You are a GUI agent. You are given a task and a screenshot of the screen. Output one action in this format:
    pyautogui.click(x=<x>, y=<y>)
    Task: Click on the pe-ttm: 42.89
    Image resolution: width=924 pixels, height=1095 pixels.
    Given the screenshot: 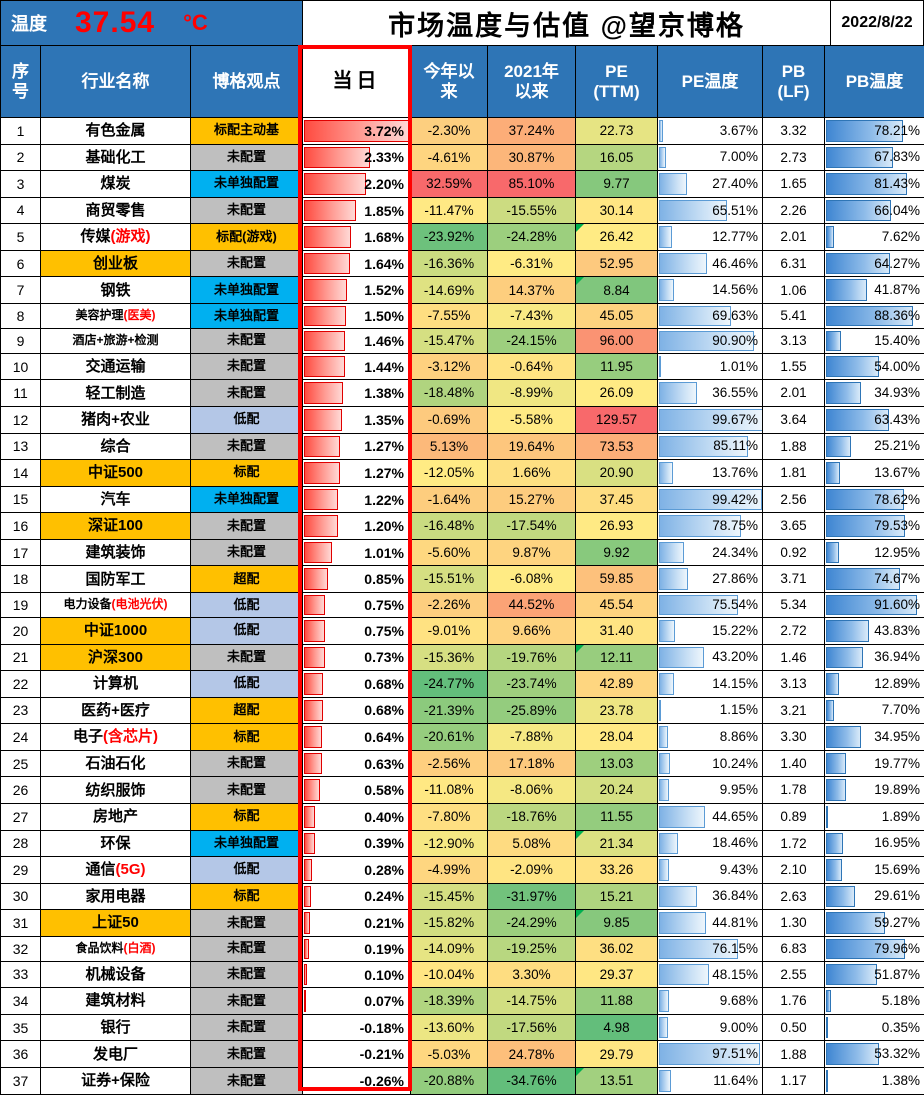 What is the action you would take?
    pyautogui.click(x=616, y=684)
    